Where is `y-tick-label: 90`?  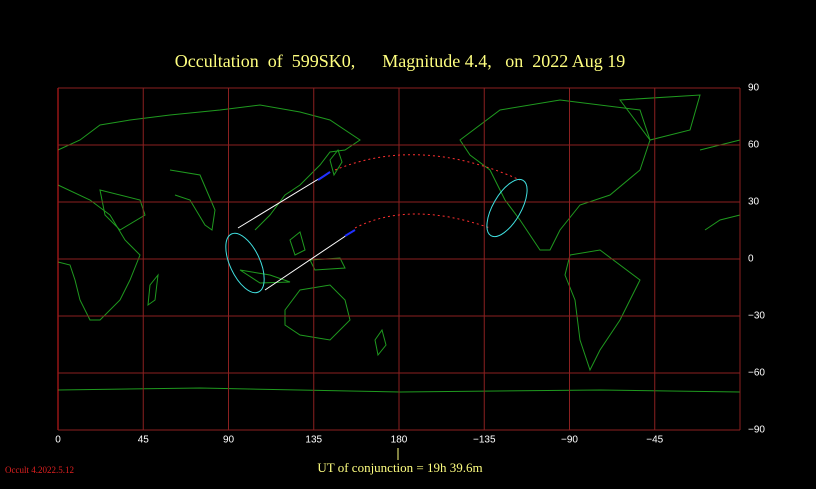 y-tick-label: 90 is located at coordinates (754, 88).